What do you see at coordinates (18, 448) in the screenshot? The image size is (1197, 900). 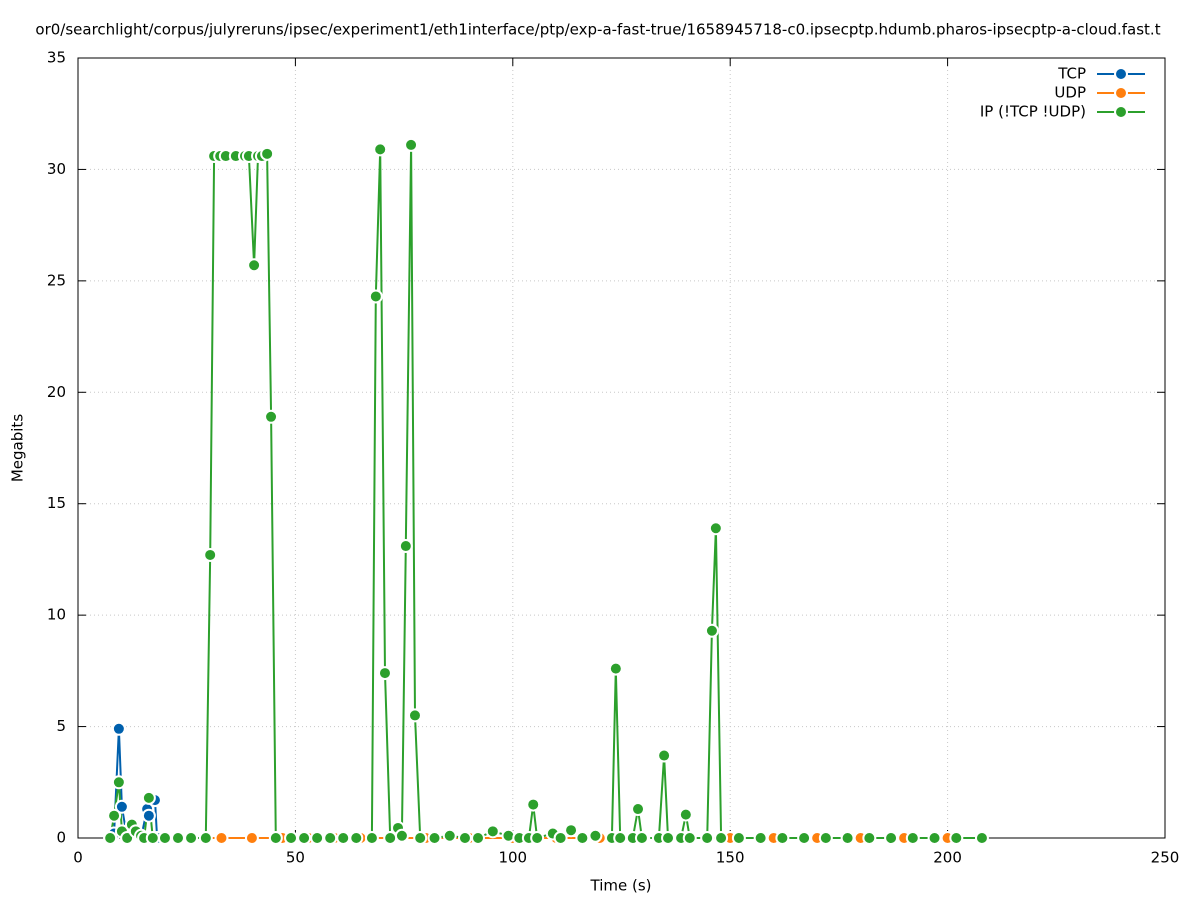 I see `y-axis-label: Megabits` at bounding box center [18, 448].